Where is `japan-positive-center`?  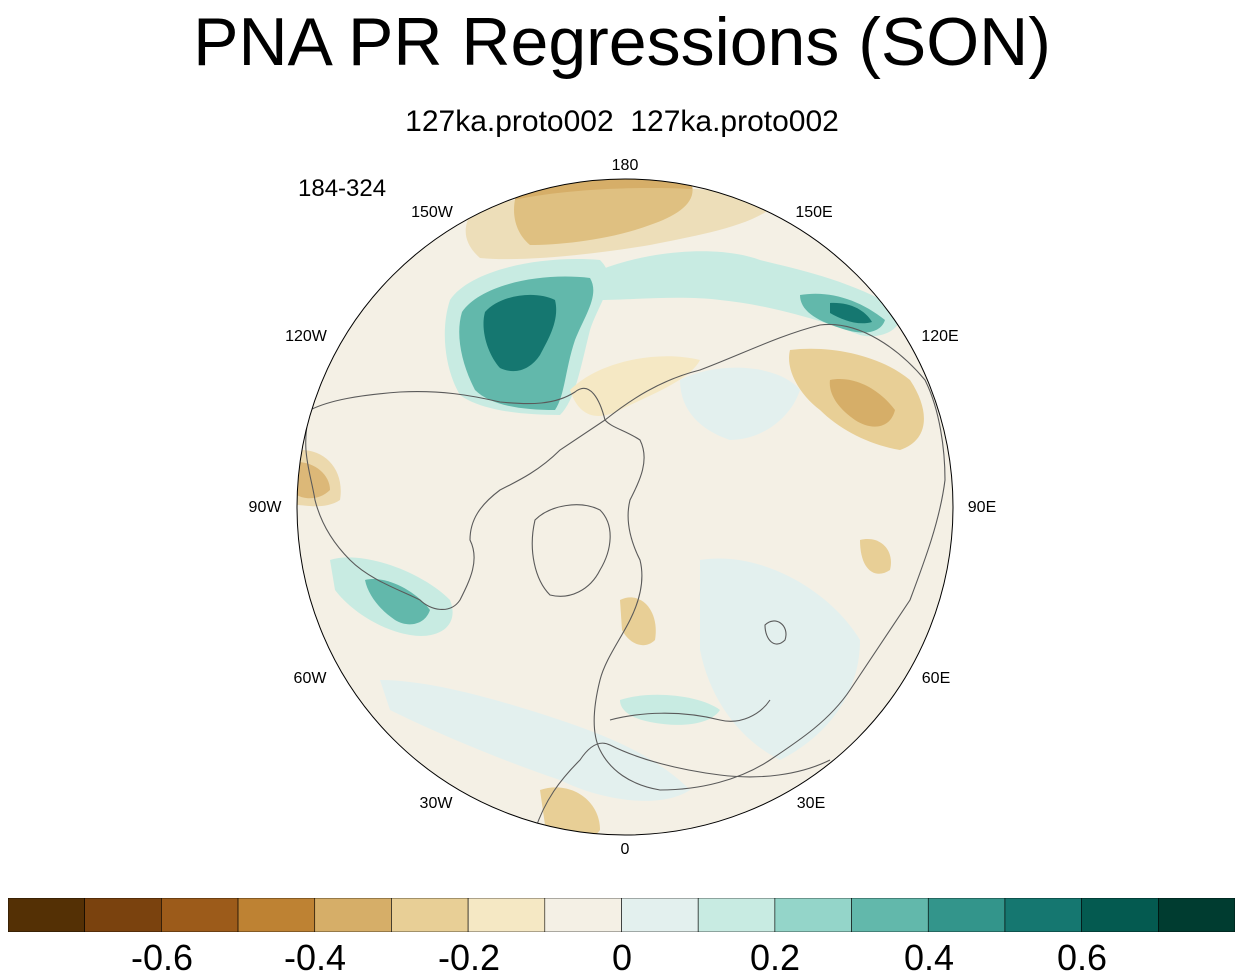
japan-positive-center is located at coordinates (851, 313).